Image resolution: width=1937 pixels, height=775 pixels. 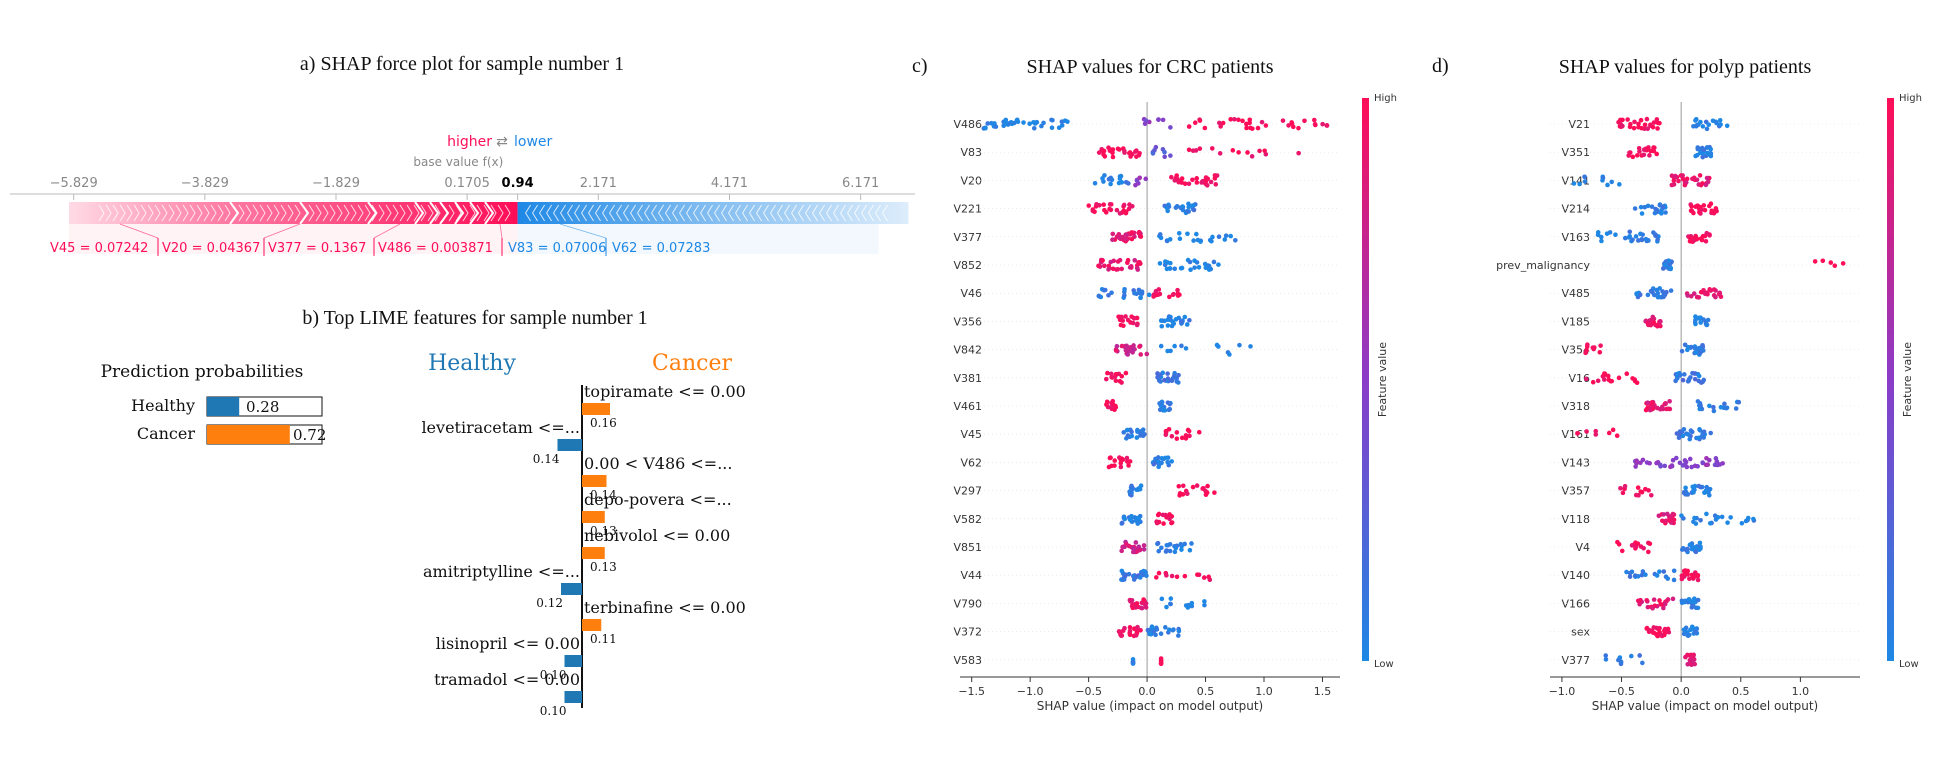 What do you see at coordinates (553, 711) in the screenshot?
I see `lime-feature-weight: 0.10` at bounding box center [553, 711].